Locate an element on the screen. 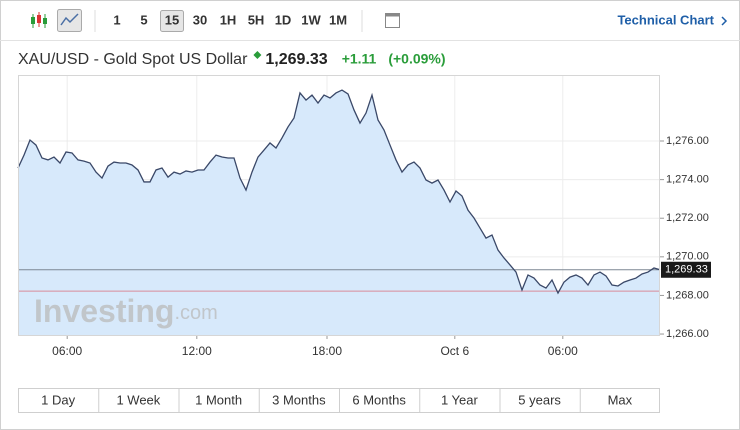  range-button: 6 Months is located at coordinates (379, 399).